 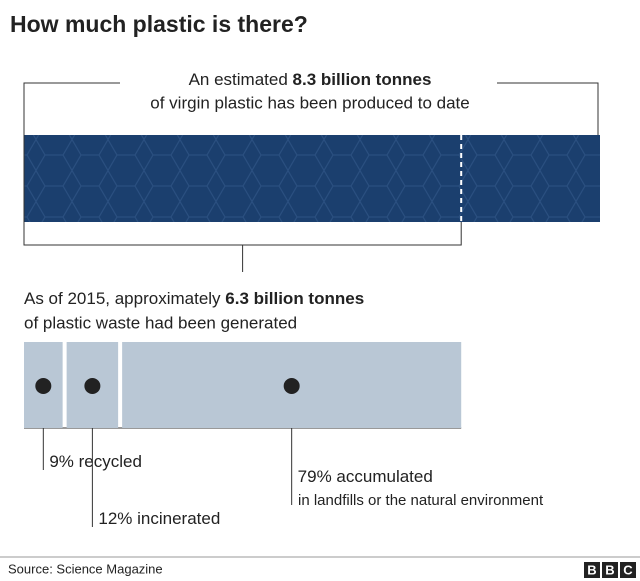 What do you see at coordinates (362, 79) in the screenshot?
I see `produced-value: 8.3 billion tonnes` at bounding box center [362, 79].